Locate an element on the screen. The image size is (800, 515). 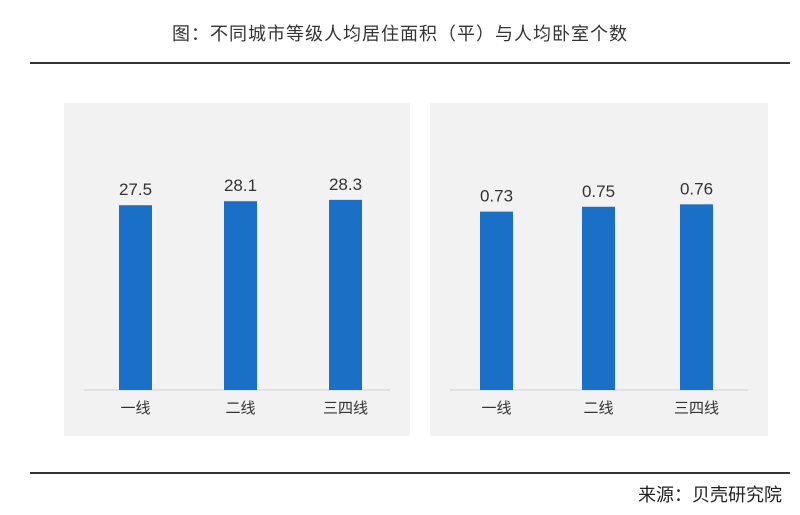
top-divider is located at coordinates (410, 63).